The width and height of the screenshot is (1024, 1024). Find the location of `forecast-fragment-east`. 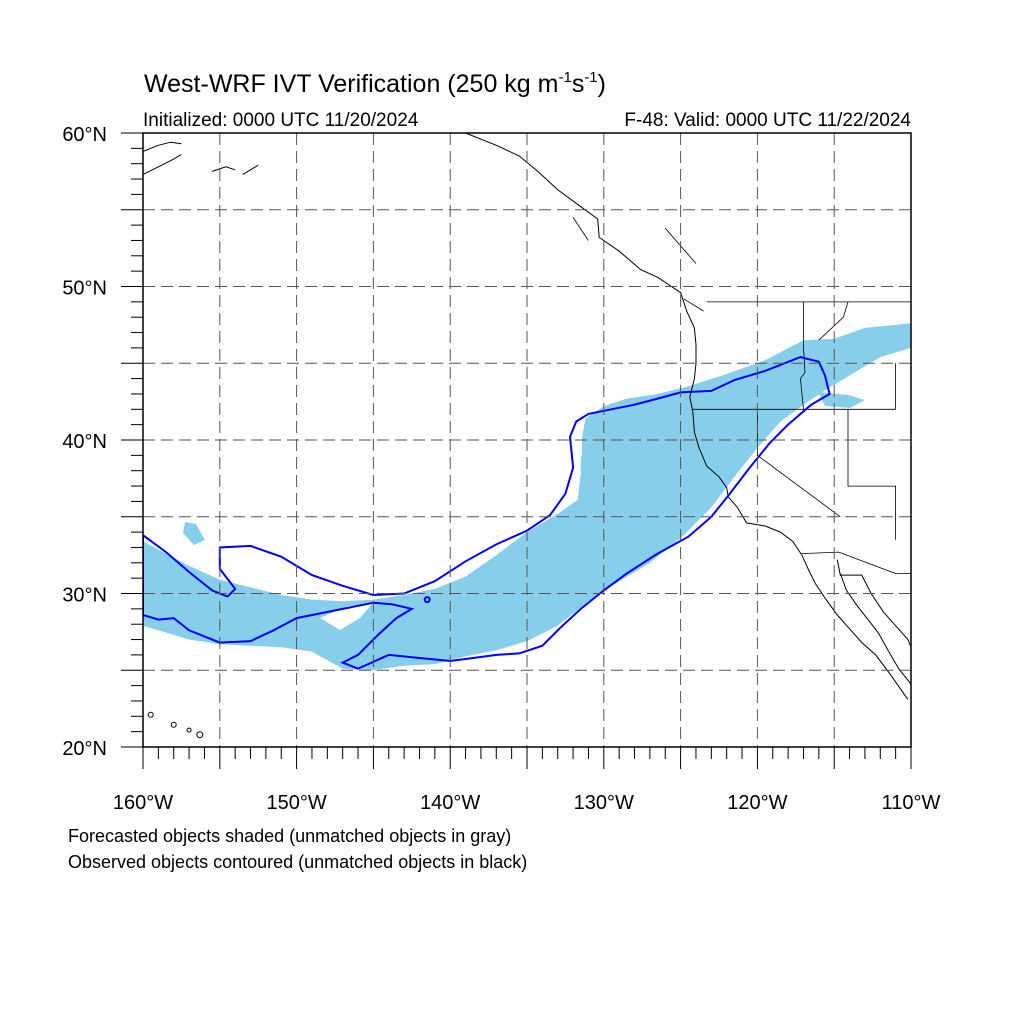

forecast-fragment-east is located at coordinates (841, 400).